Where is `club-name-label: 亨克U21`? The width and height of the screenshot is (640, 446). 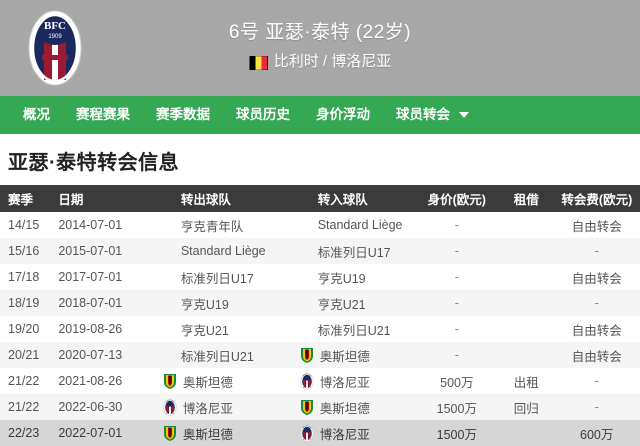
club-name-label: 亨克U21 is located at coordinates (204, 330).